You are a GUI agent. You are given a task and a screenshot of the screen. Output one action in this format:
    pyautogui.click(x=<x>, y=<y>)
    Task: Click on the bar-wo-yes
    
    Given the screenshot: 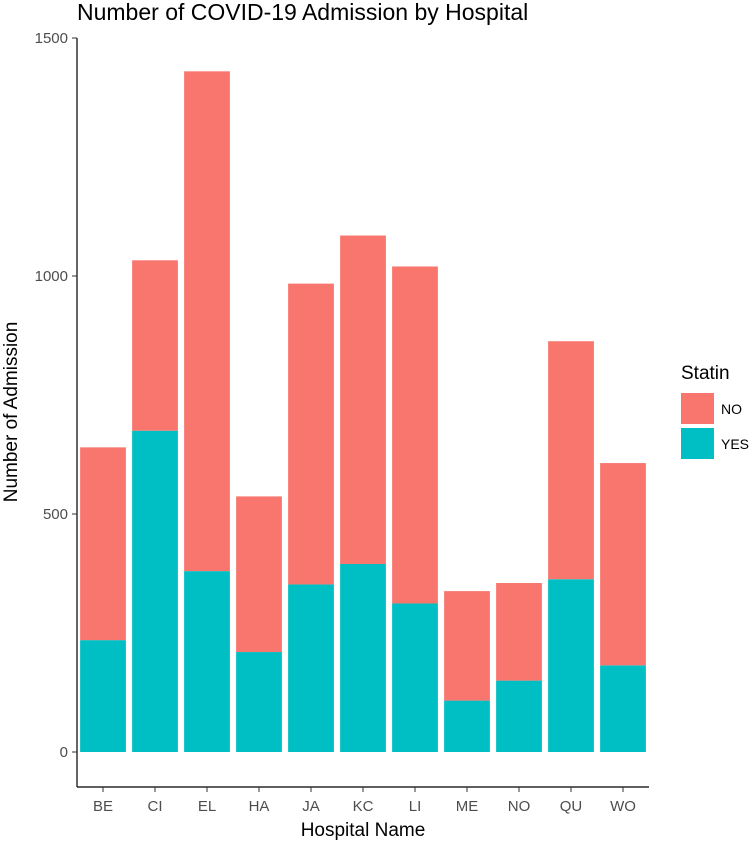 What is the action you would take?
    pyautogui.click(x=623, y=708)
    